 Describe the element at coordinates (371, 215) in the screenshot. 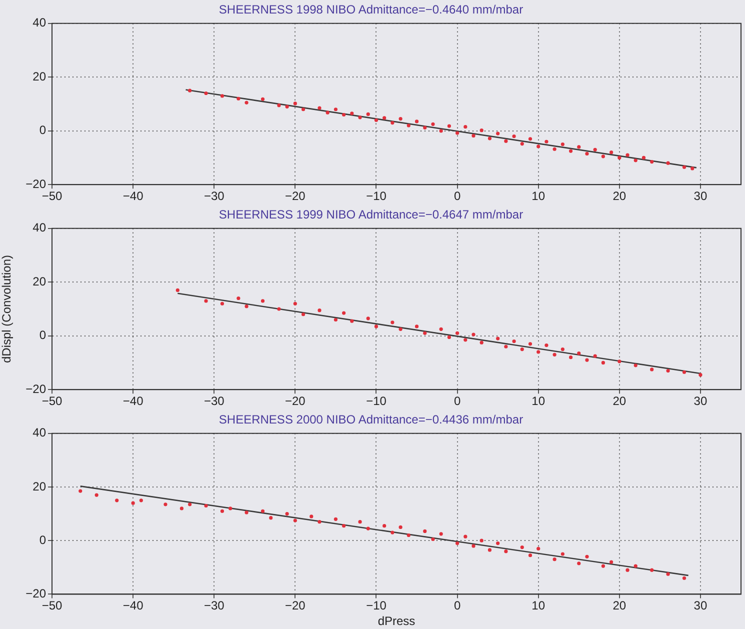

I see `chart-title: SHEERNESS 1999 NIBO Admittance=−0.4647 mm/mbar` at that location.